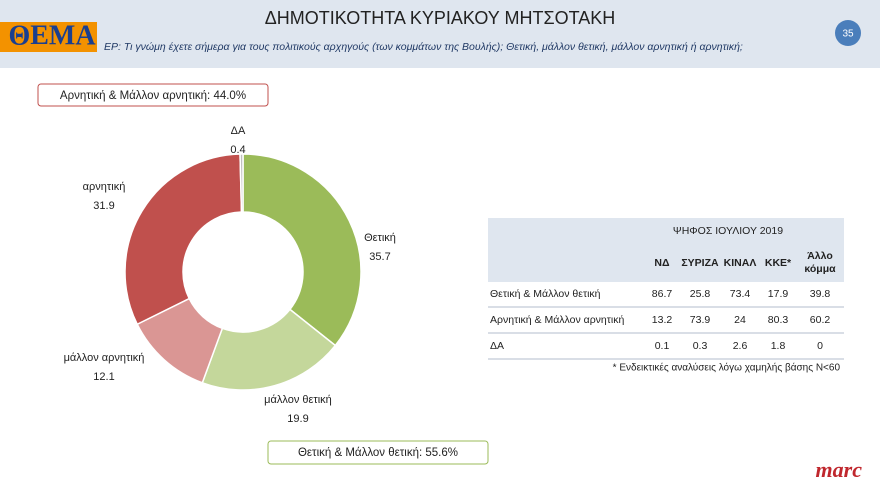  I want to click on table-cell: 17.9, so click(778, 294).